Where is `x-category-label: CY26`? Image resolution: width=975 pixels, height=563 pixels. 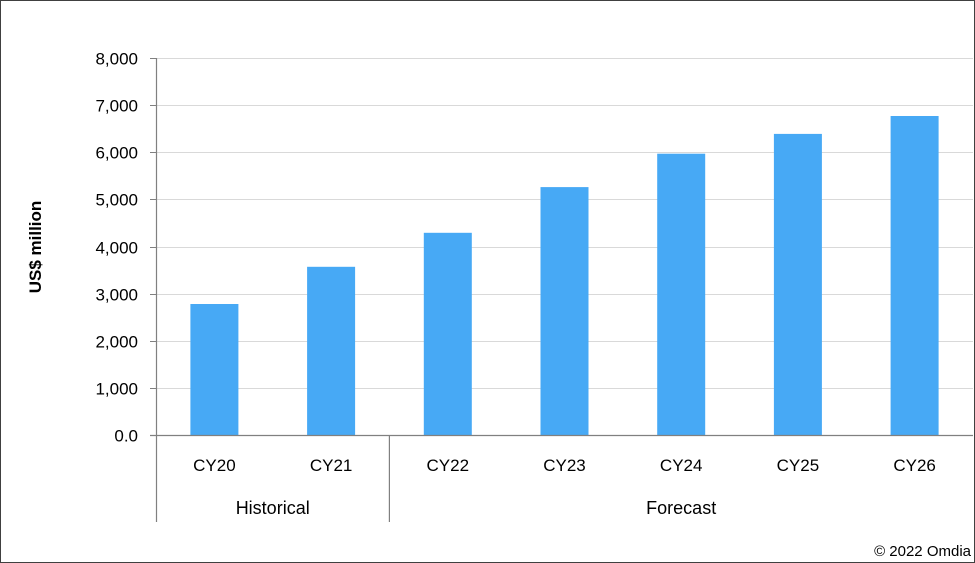
x-category-label: CY26 is located at coordinates (914, 465).